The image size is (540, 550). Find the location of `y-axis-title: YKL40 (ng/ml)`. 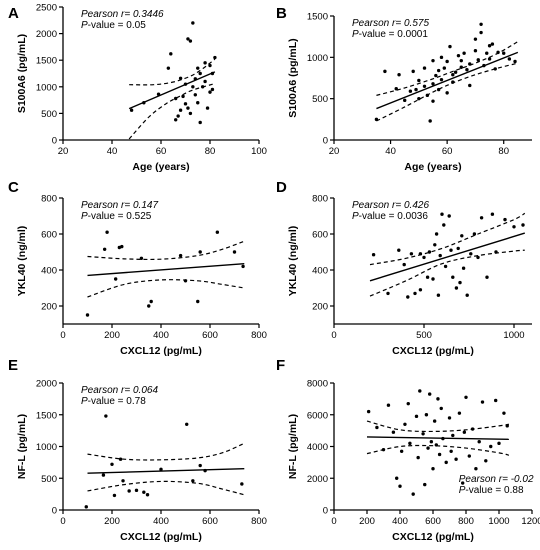

y-axis-title: YKL40 (ng/ml) is located at coordinates (22, 261).